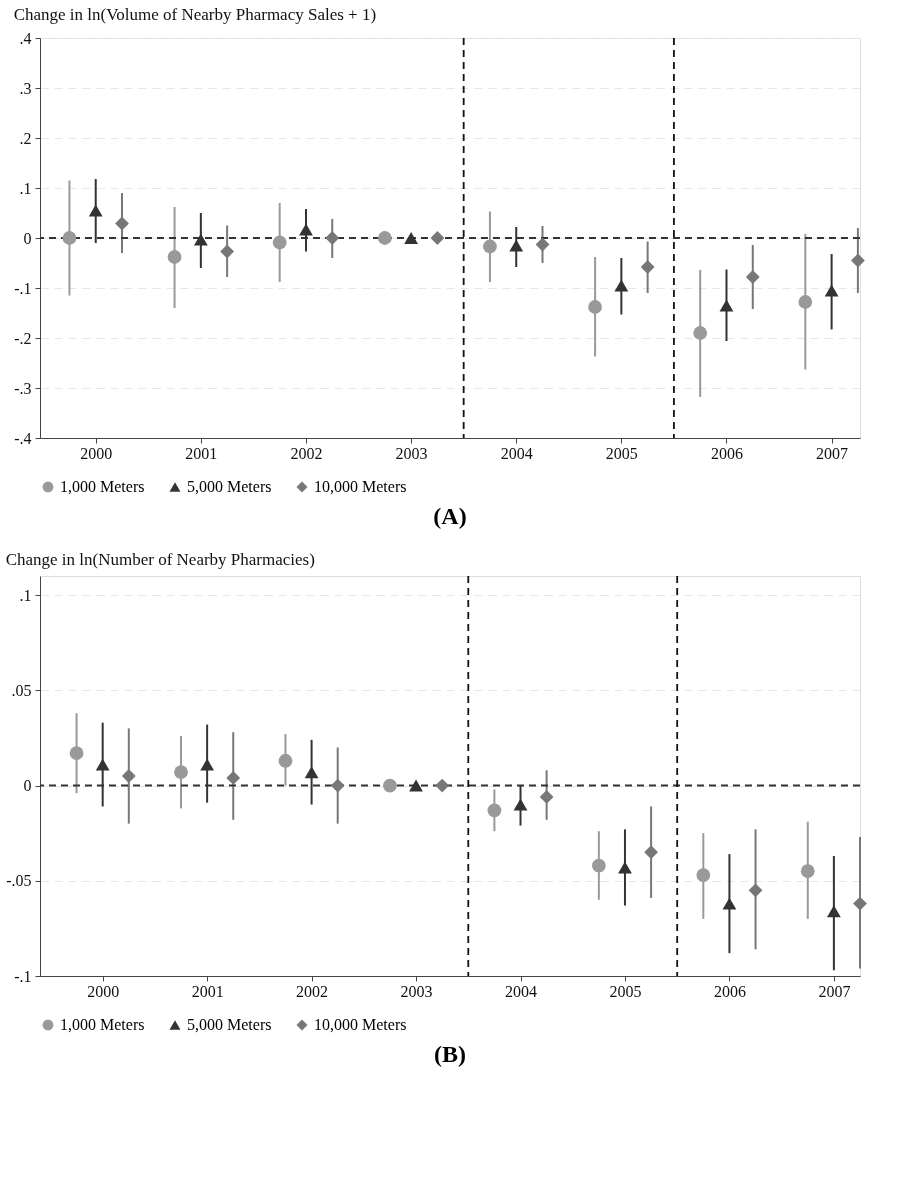  I want to click on text: (B), so click(450, 1054).